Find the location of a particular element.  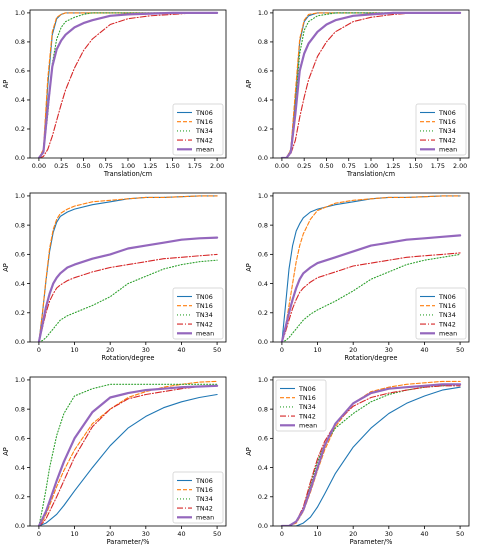

x-tick-label: 1.50 is located at coordinates (415, 166).